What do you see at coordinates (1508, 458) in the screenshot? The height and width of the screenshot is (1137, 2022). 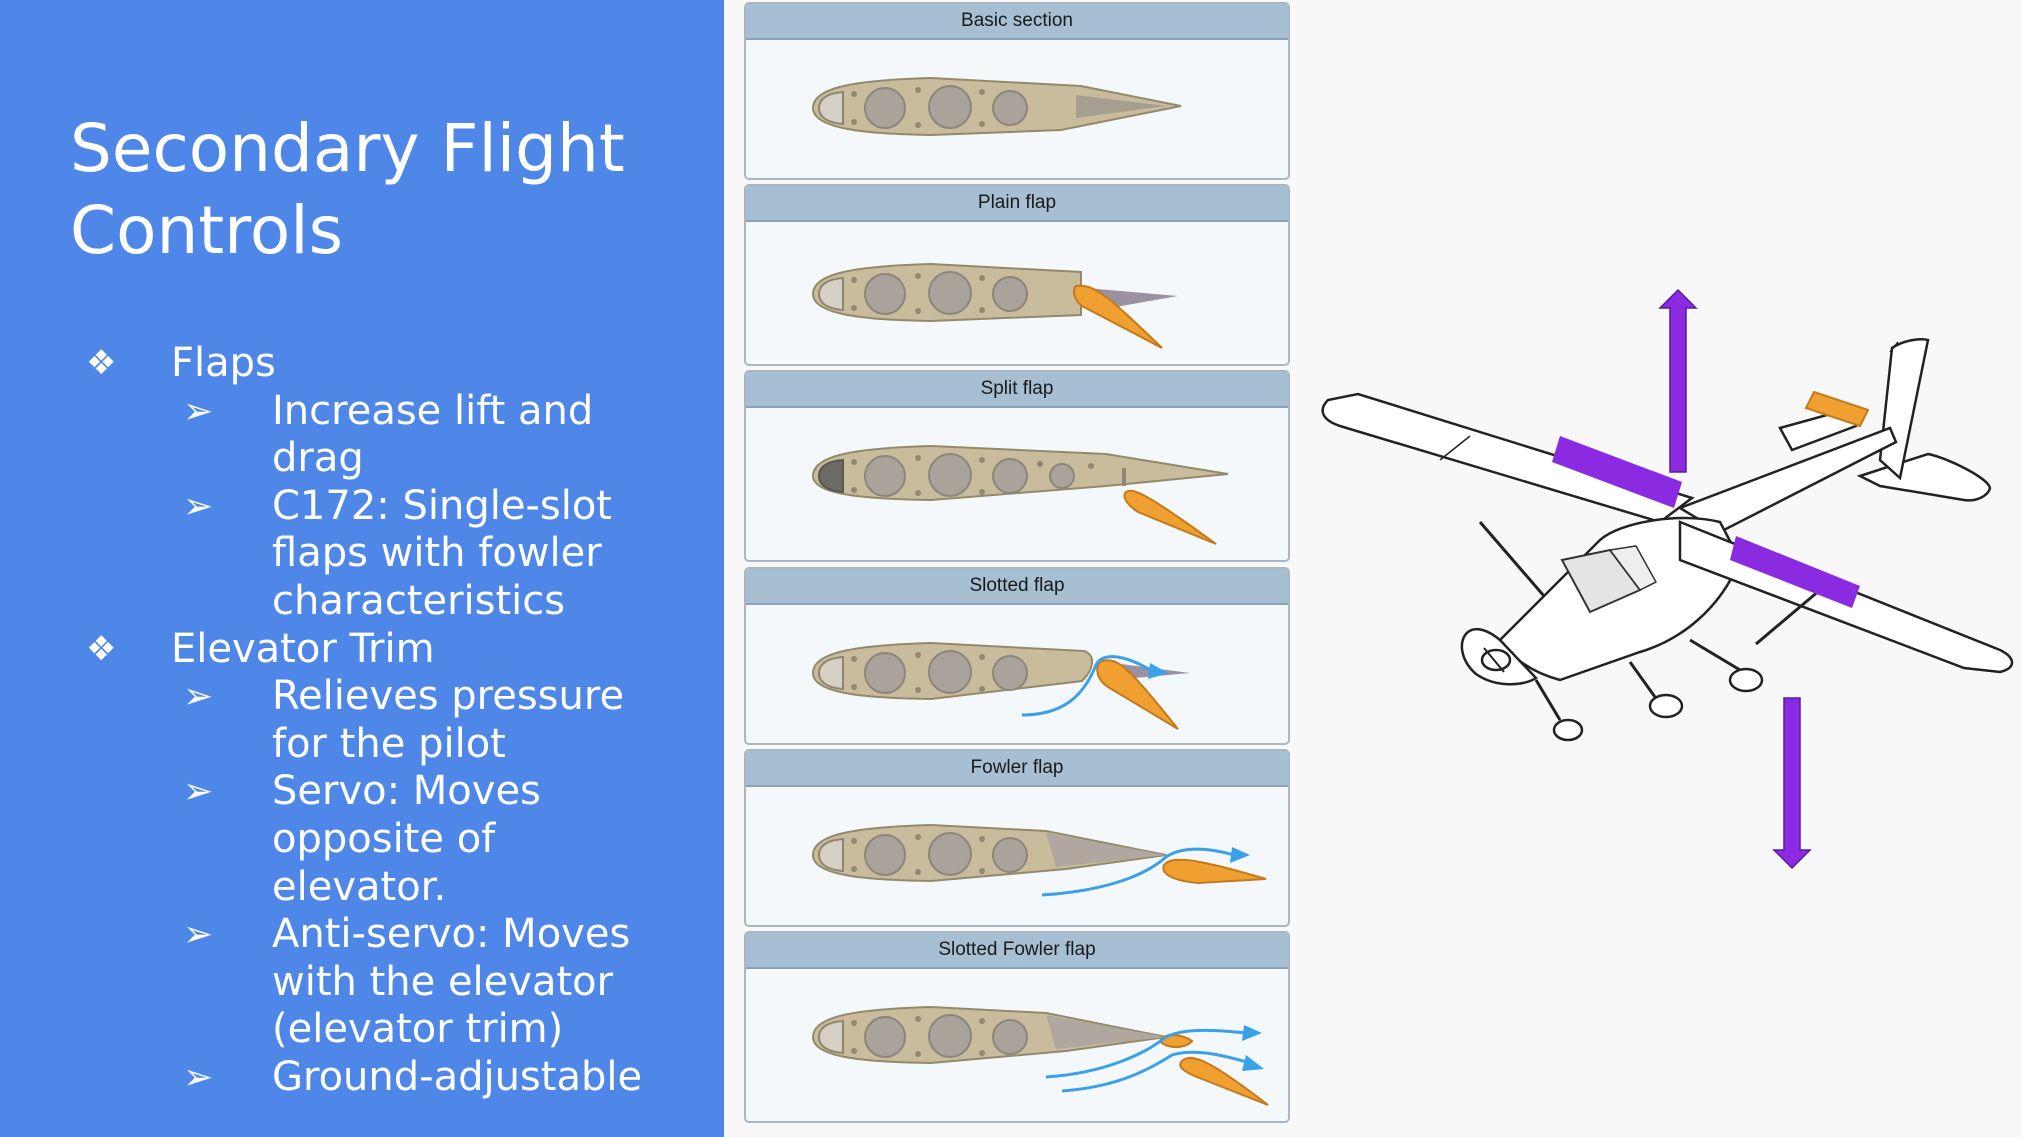 I see `left-wing` at bounding box center [1508, 458].